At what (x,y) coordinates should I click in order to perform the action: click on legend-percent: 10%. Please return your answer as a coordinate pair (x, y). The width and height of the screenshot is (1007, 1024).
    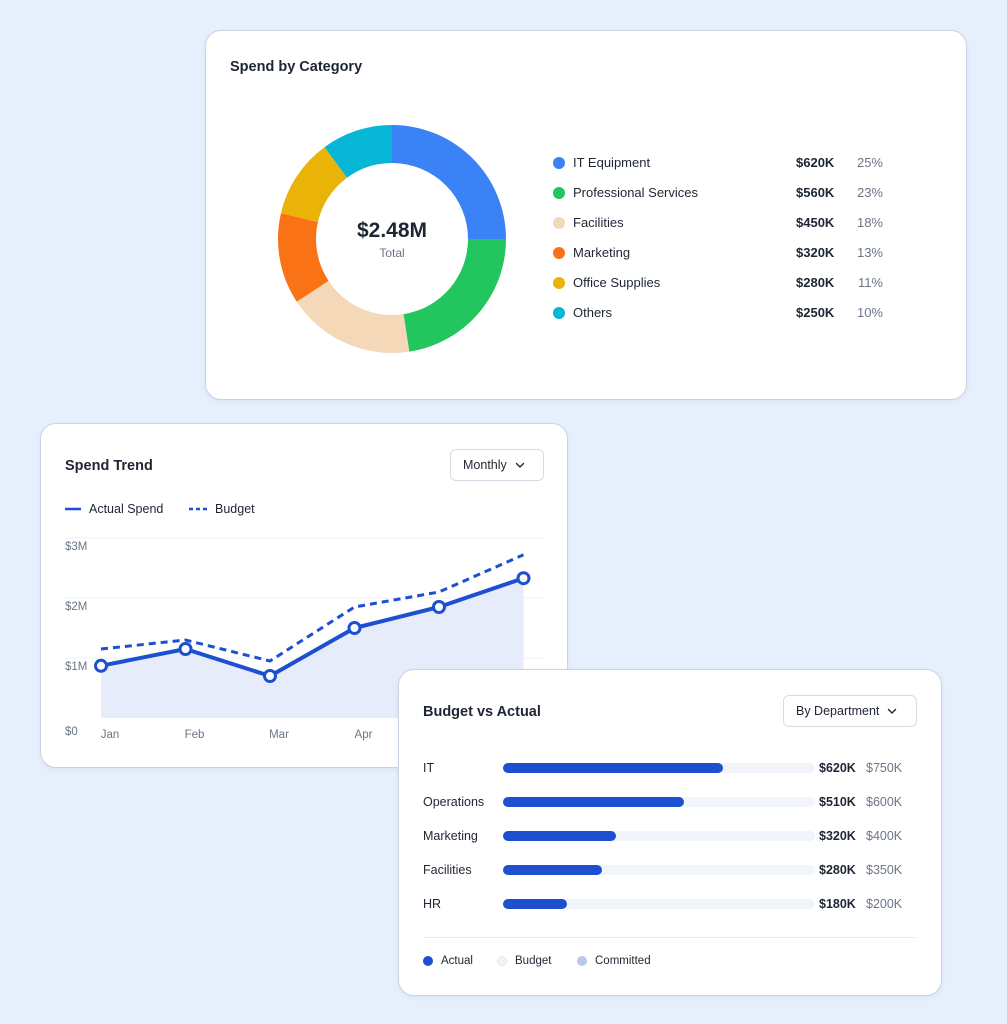
    Looking at the image, I should click on (869, 312).